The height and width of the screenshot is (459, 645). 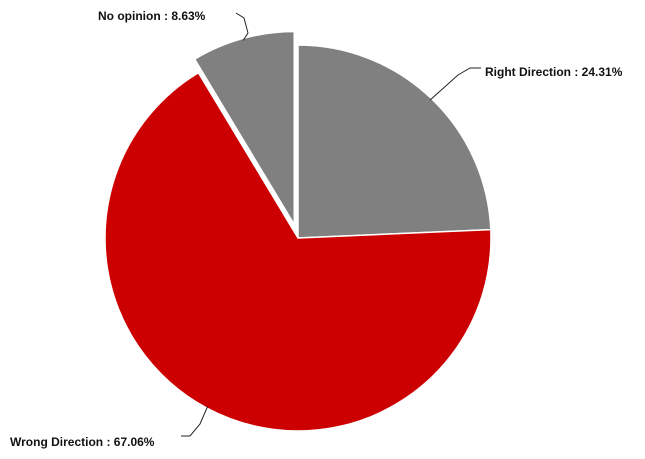 What do you see at coordinates (455, 84) in the screenshot?
I see `leader-right-direction` at bounding box center [455, 84].